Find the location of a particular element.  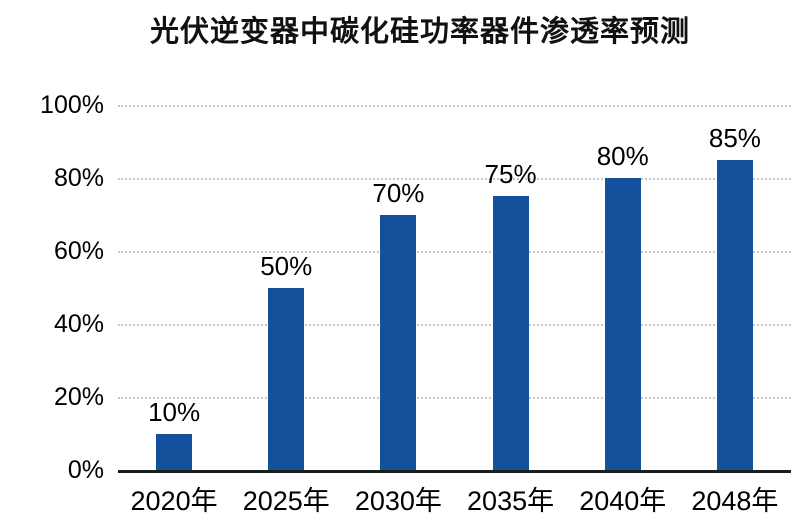

chart-title: 光伏逆变器中碳化硅功率器件渗透率预测 is located at coordinates (419, 31).